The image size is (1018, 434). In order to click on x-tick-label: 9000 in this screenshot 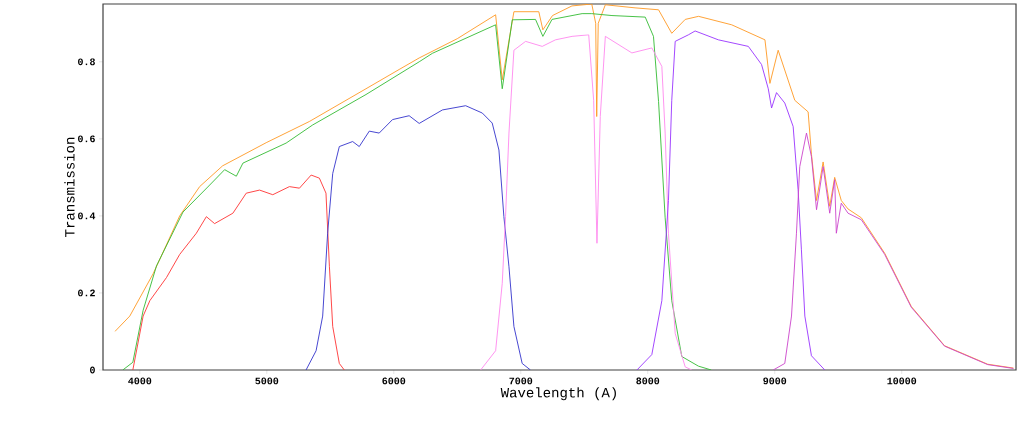, I will do `click(775, 381)`.